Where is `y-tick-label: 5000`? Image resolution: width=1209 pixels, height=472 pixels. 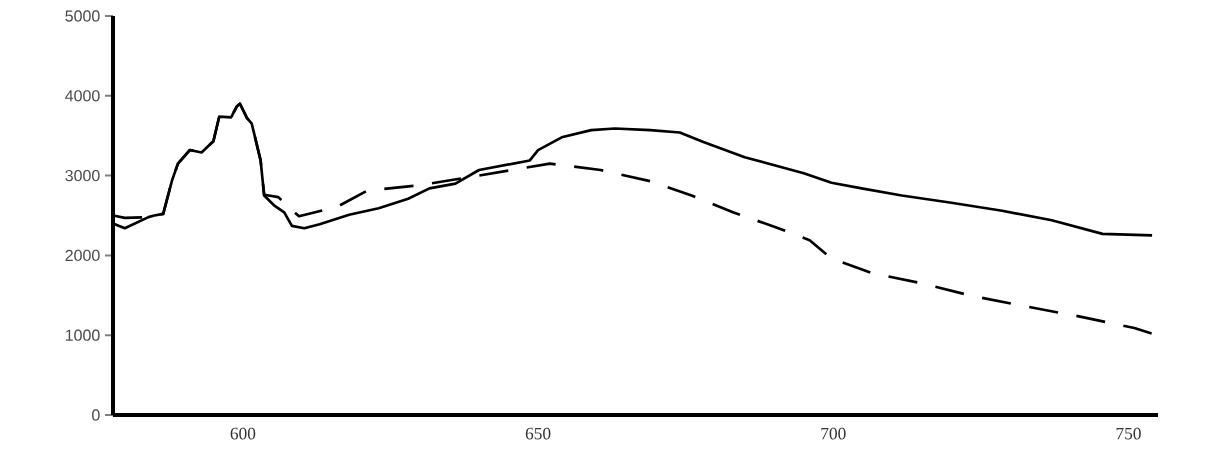
y-tick-label: 5000 is located at coordinates (82, 16).